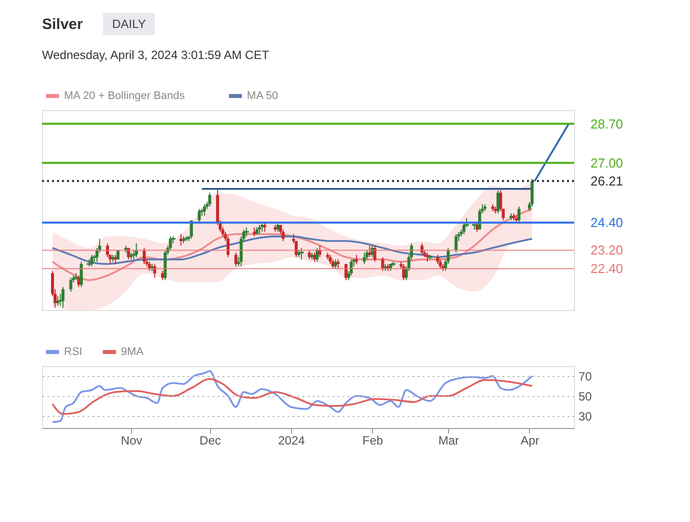  What do you see at coordinates (607, 268) in the screenshot?
I see `y-tick-label: 22.40` at bounding box center [607, 268].